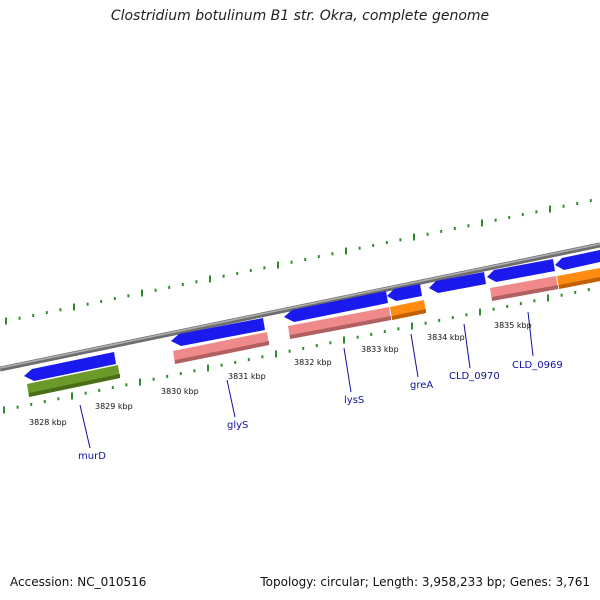 This screenshot has width=600, height=600. I want to click on gene-label-glyS: glyS, so click(237, 425).